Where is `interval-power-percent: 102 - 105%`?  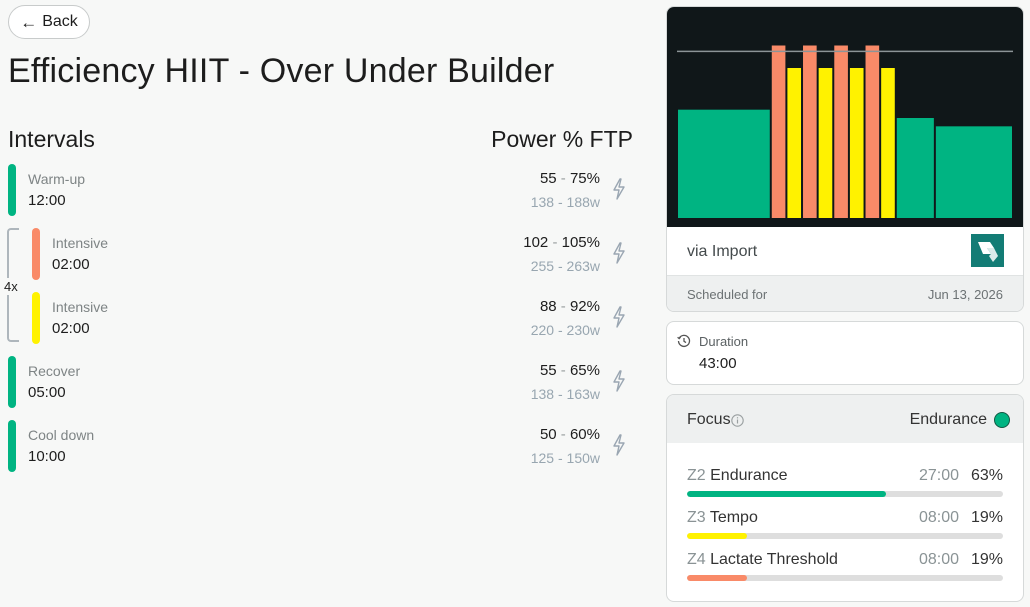 interval-power-percent: 102 - 105% is located at coordinates (561, 242).